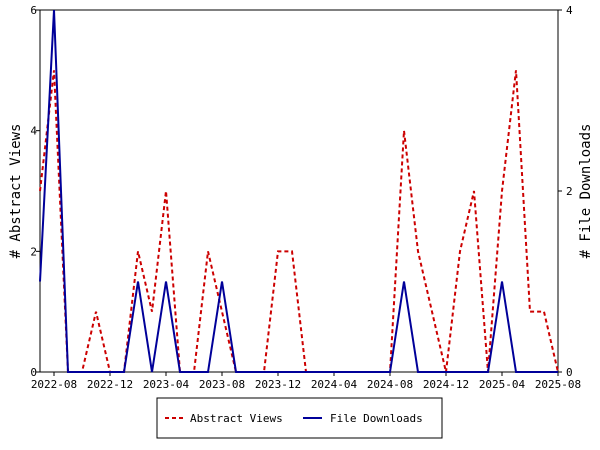 The height and width of the screenshot is (450, 600). What do you see at coordinates (569, 10) in the screenshot?
I see `y-right-tick-label: 4` at bounding box center [569, 10].